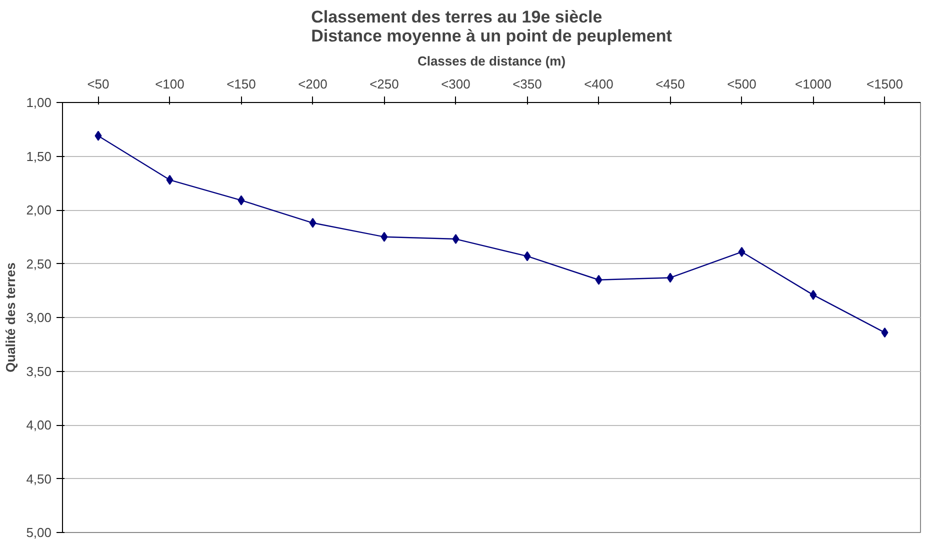  Describe the element at coordinates (527, 84) in the screenshot. I see `x-tick-label: <350` at that location.